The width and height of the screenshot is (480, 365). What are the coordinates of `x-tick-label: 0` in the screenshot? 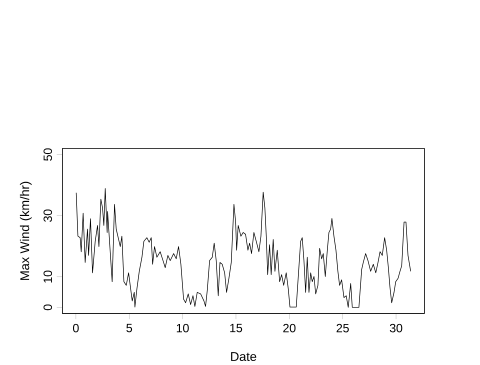 It's located at (76, 328).